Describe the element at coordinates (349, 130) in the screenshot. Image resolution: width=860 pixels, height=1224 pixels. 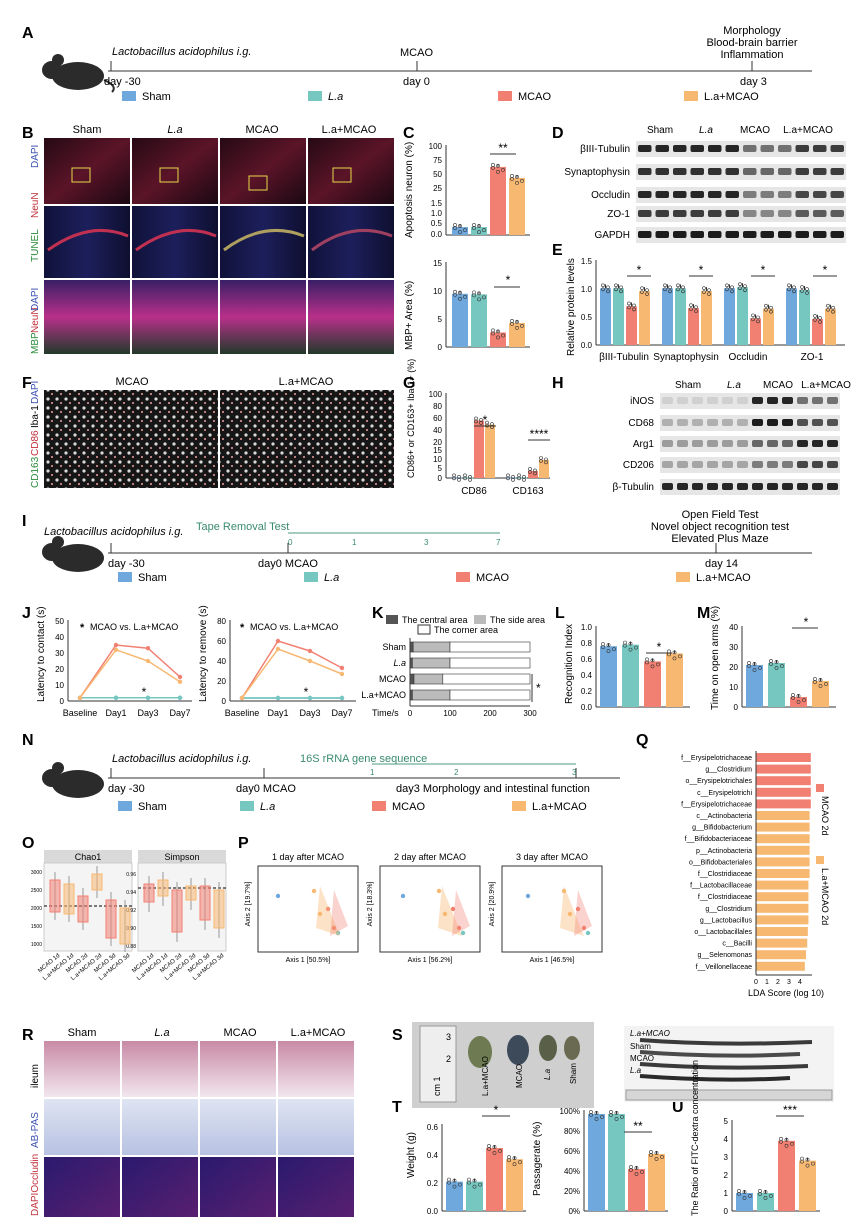
I see `b-col-lamcao: L.a+MCAO` at that location.